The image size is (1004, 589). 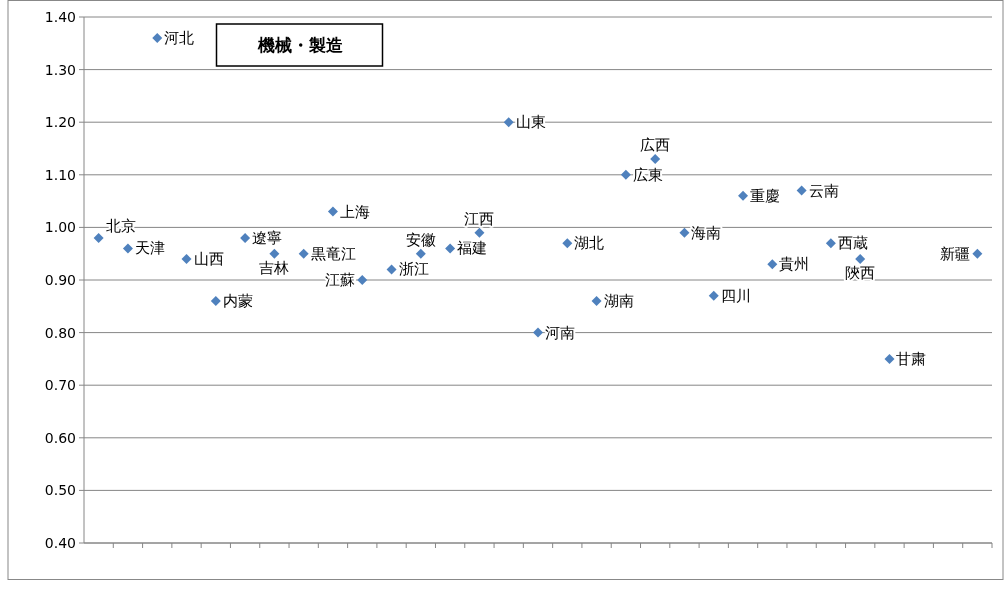 I want to click on series-label: 上海, so click(x=354, y=211).